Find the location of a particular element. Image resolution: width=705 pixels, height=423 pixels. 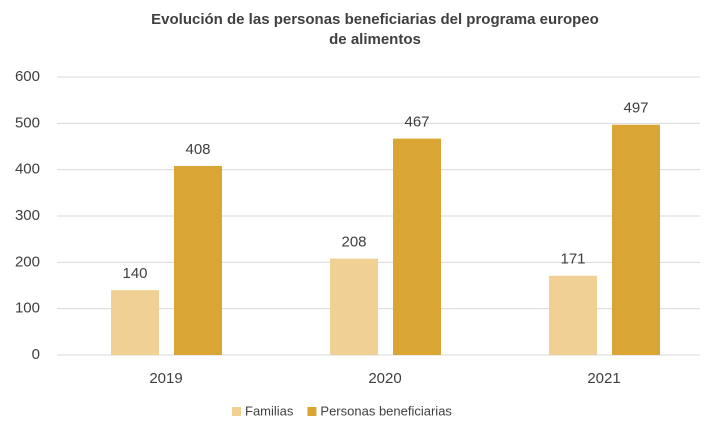

x-tick-label: 2019 is located at coordinates (165, 378).